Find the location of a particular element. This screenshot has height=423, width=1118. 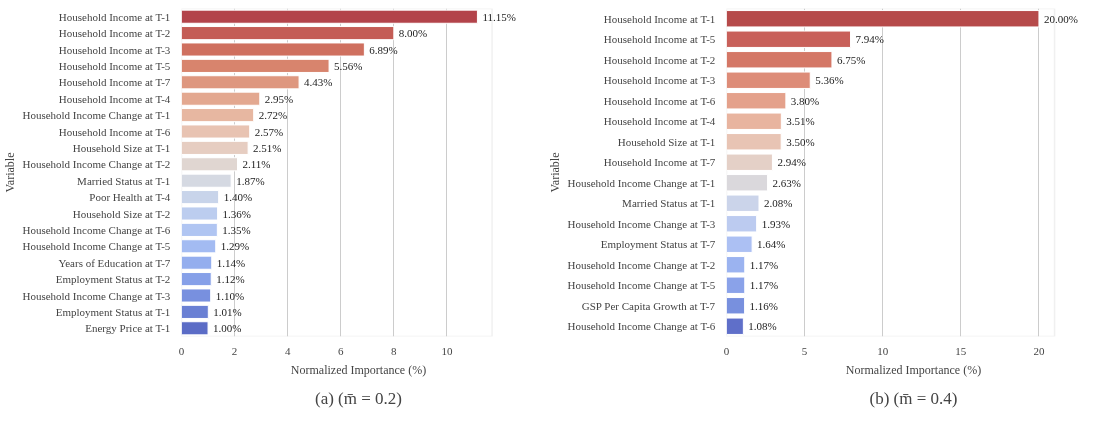

data-label: 1.00% is located at coordinates (227, 328).